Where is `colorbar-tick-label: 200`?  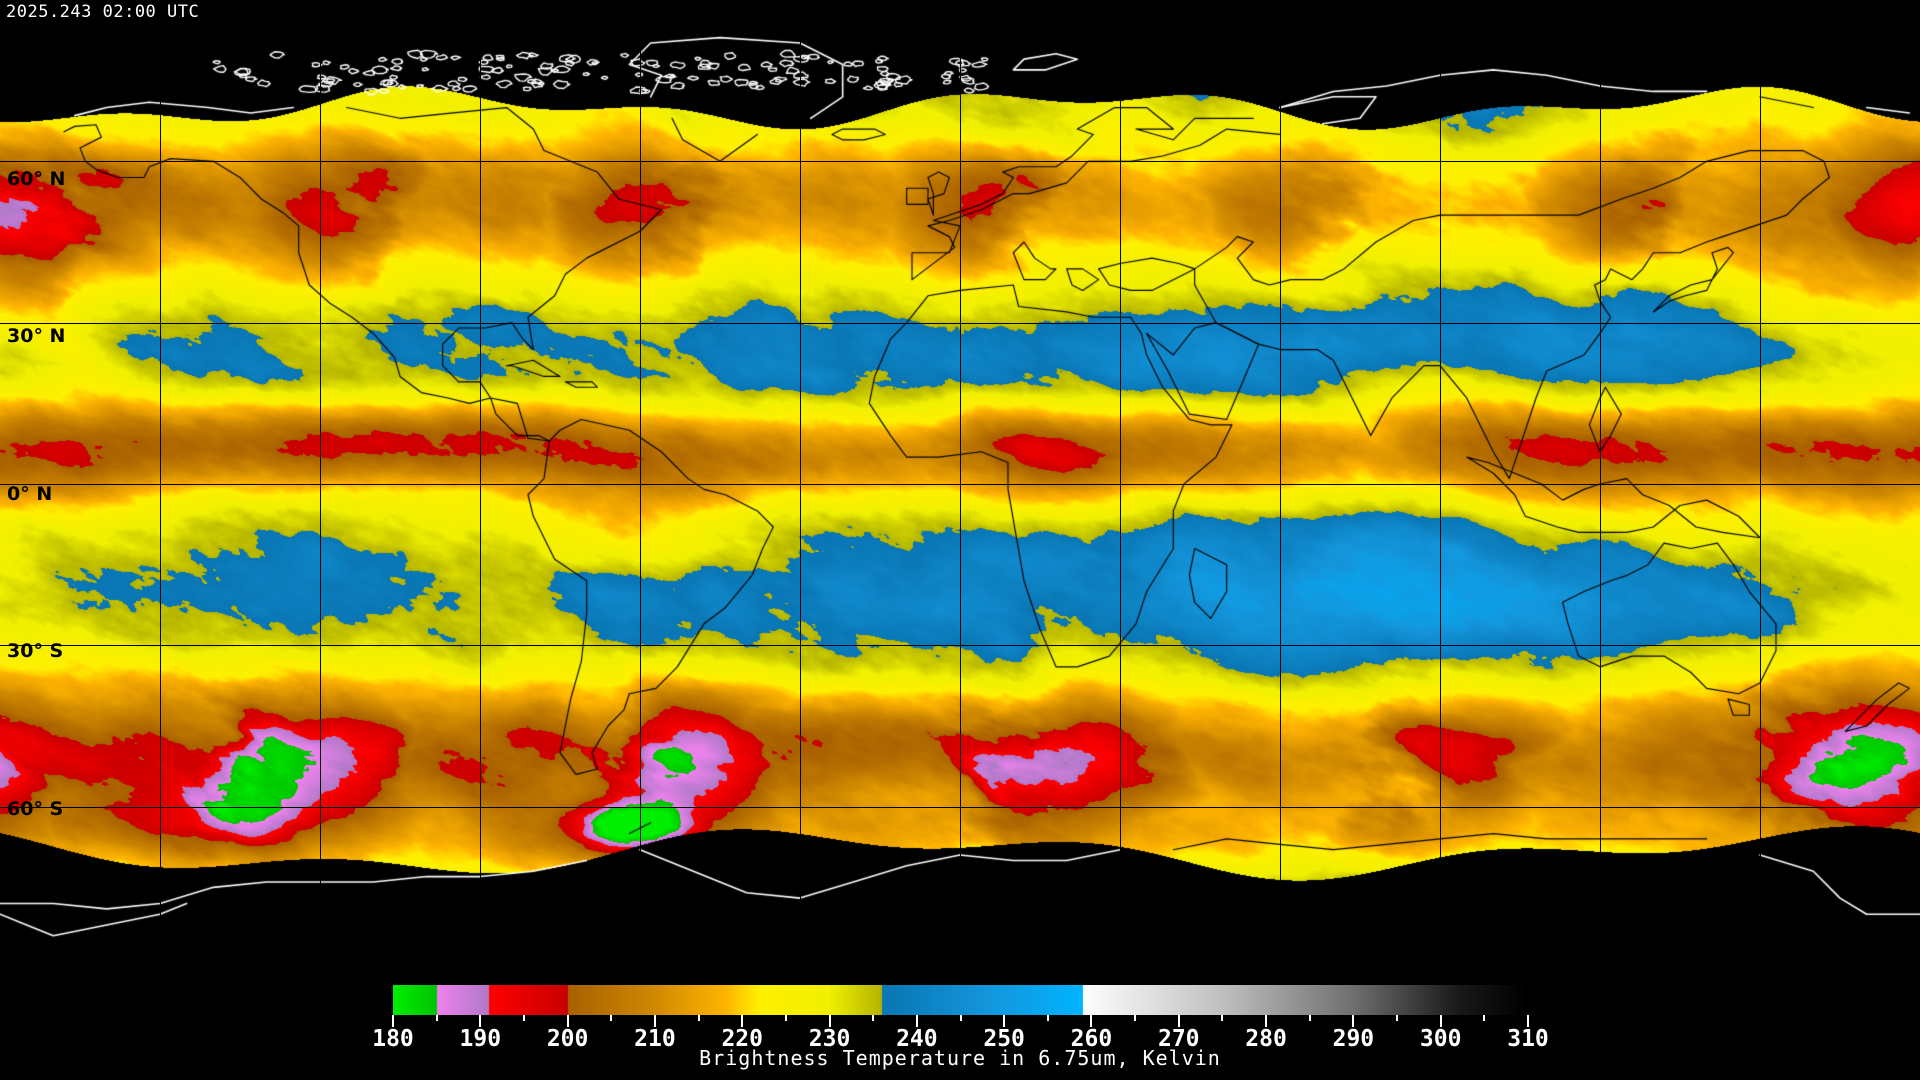
colorbar-tick-label: 200 is located at coordinates (567, 1039).